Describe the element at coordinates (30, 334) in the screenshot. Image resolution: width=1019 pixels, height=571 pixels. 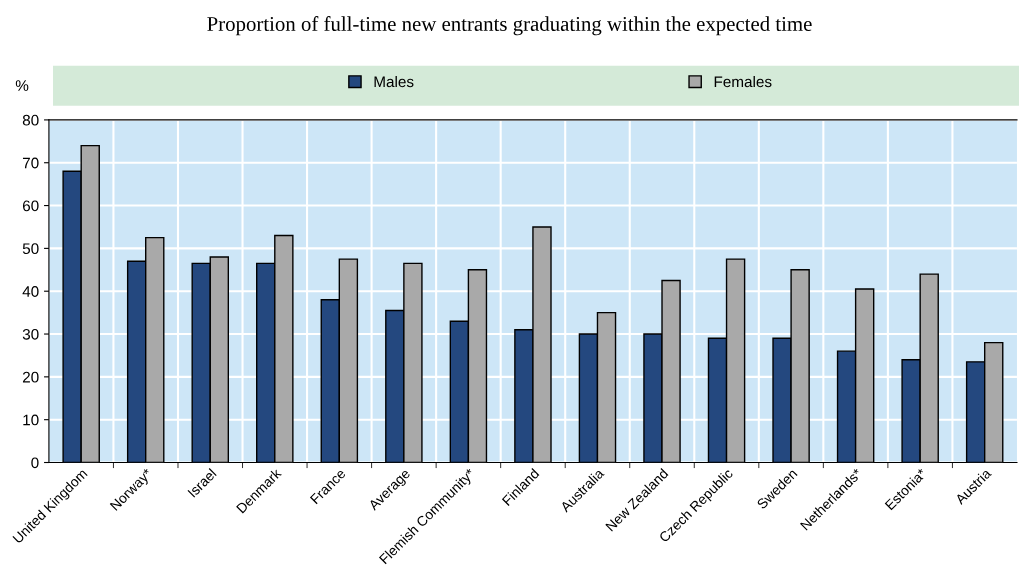
I see `y-tick-label: 30` at that location.